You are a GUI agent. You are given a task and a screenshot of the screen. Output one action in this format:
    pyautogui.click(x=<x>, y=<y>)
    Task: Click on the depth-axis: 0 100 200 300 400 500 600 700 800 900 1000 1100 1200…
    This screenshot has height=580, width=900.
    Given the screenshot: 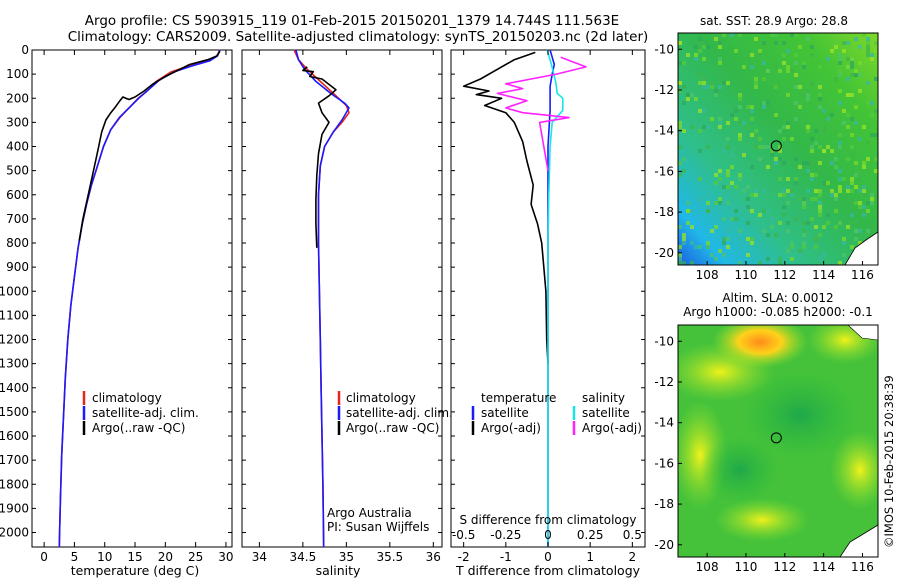 What is the action you would take?
    pyautogui.click(x=14, y=291)
    